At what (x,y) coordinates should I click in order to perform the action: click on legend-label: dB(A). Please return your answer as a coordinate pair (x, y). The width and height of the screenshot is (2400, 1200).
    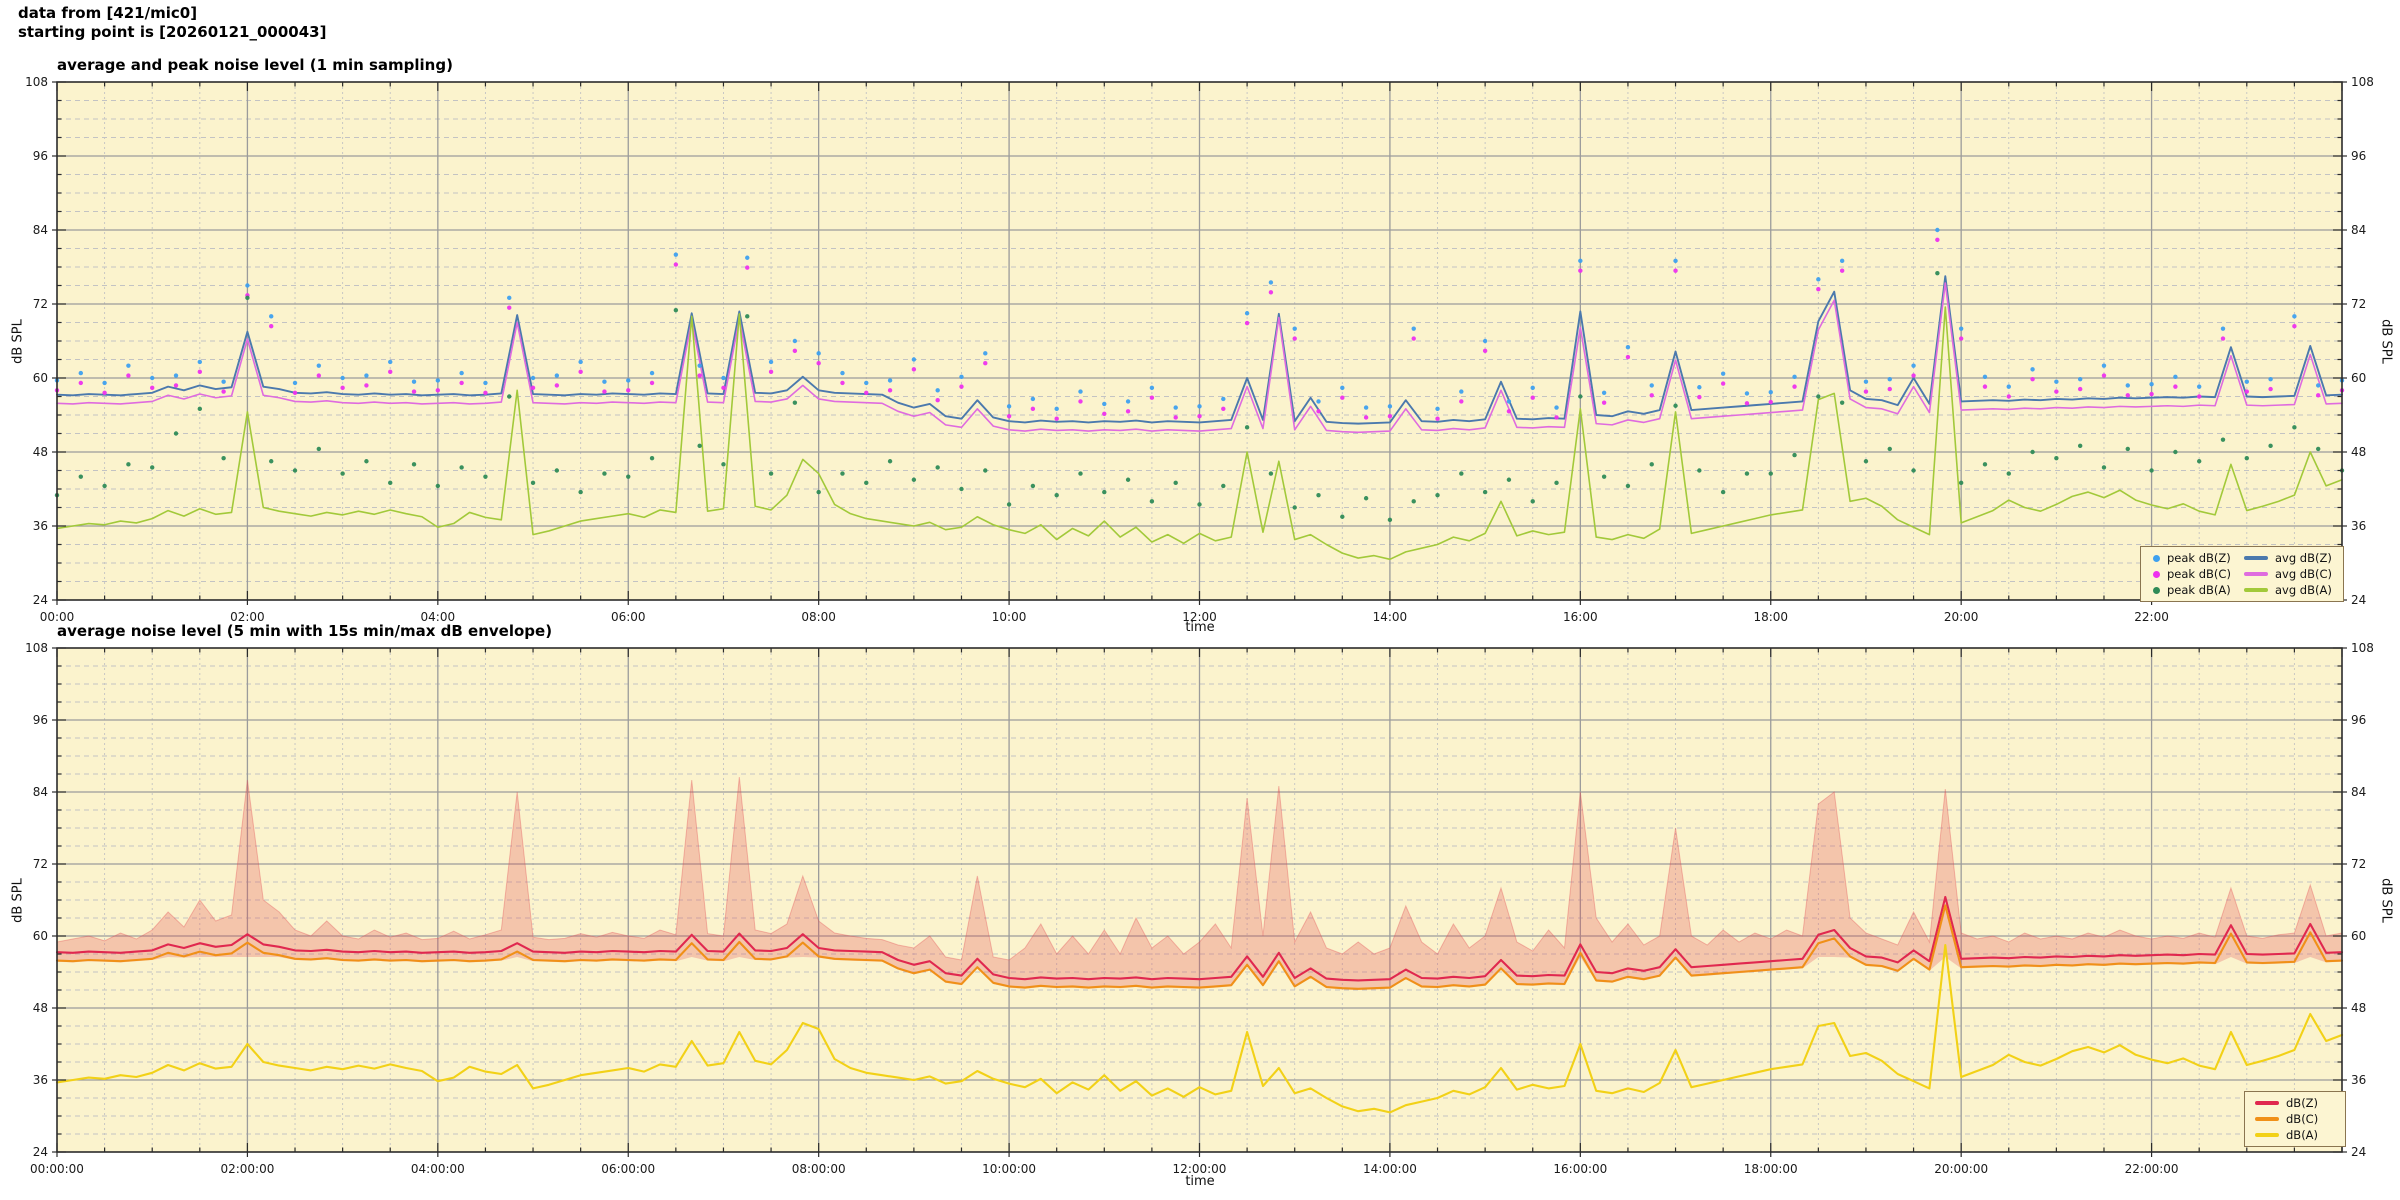
    Looking at the image, I should click on (2302, 1135).